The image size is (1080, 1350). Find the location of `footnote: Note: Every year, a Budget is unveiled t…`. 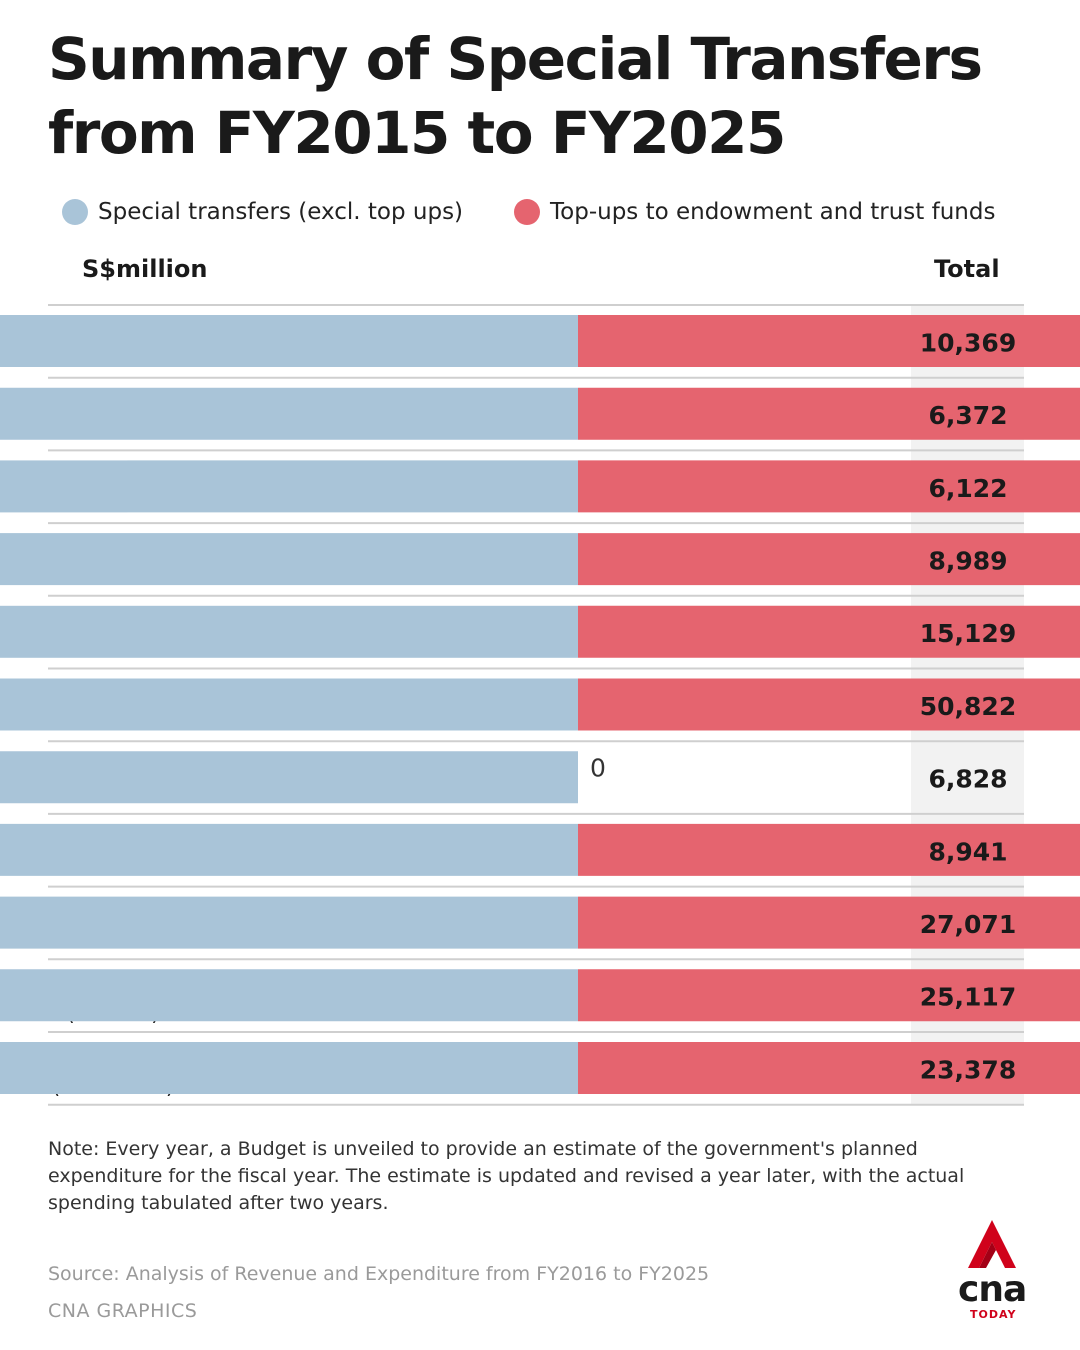

footnote: Note: Every year, a Budget is unveiled t… is located at coordinates (506, 1176).